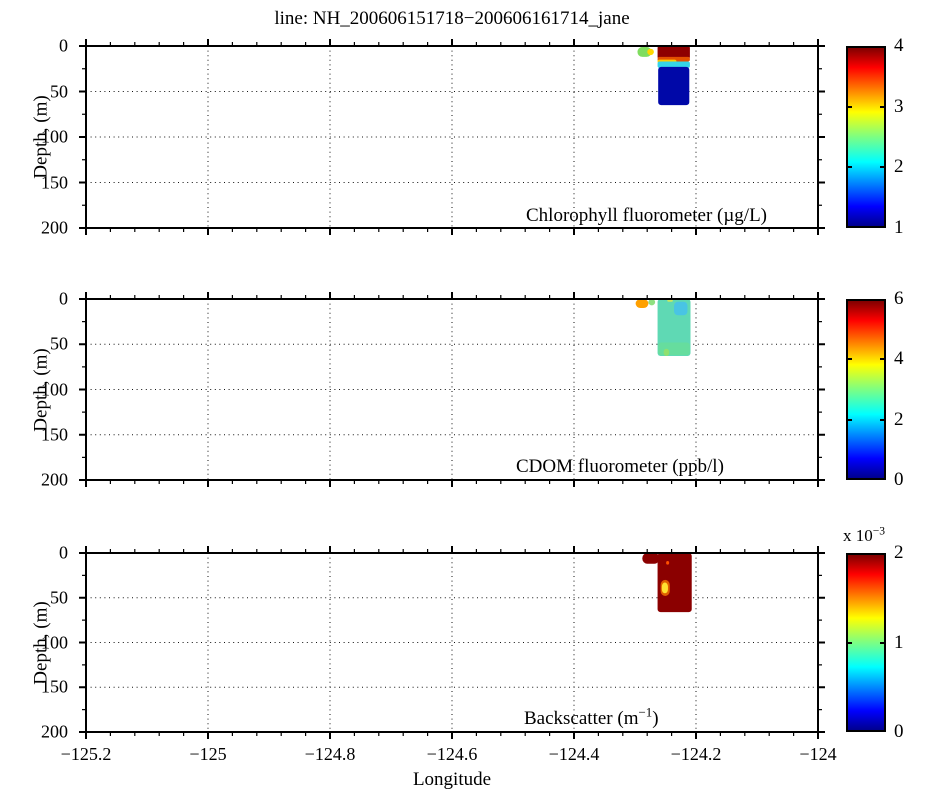  I want to click on colorbar-backscatter: 0 1 2, so click(875, 642).